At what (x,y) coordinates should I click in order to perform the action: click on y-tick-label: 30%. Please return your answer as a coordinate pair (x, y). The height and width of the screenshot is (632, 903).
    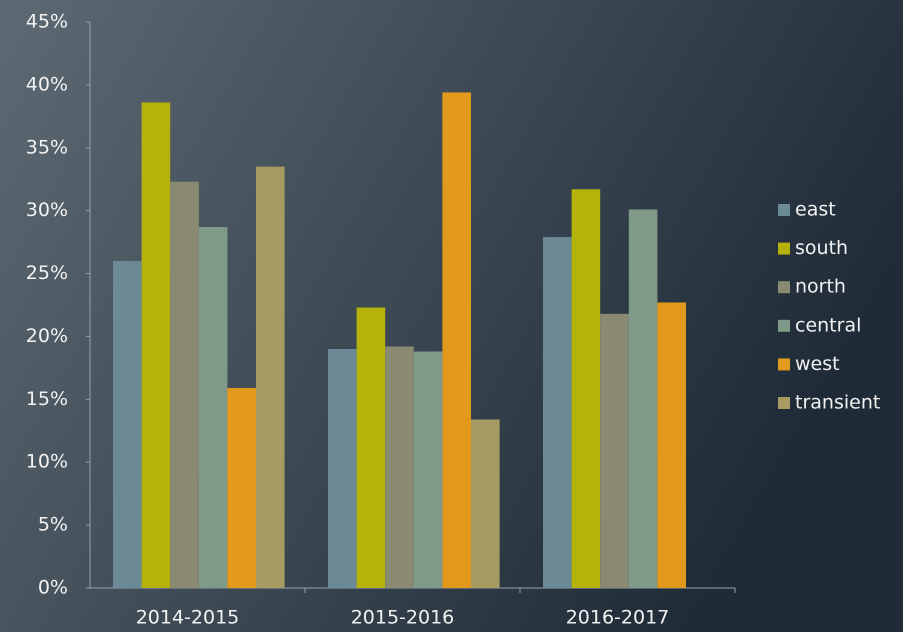
    Looking at the image, I should click on (47, 210).